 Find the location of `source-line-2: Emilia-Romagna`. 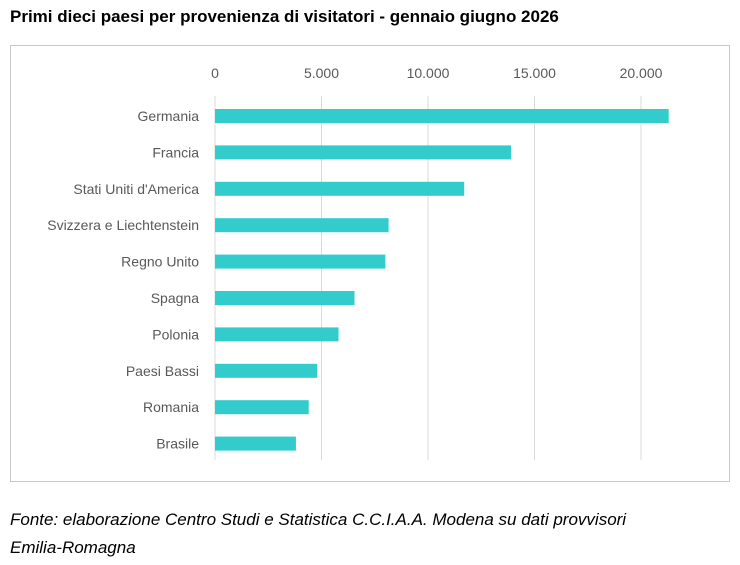

source-line-2: Emilia-Romagna is located at coordinates (73, 547).